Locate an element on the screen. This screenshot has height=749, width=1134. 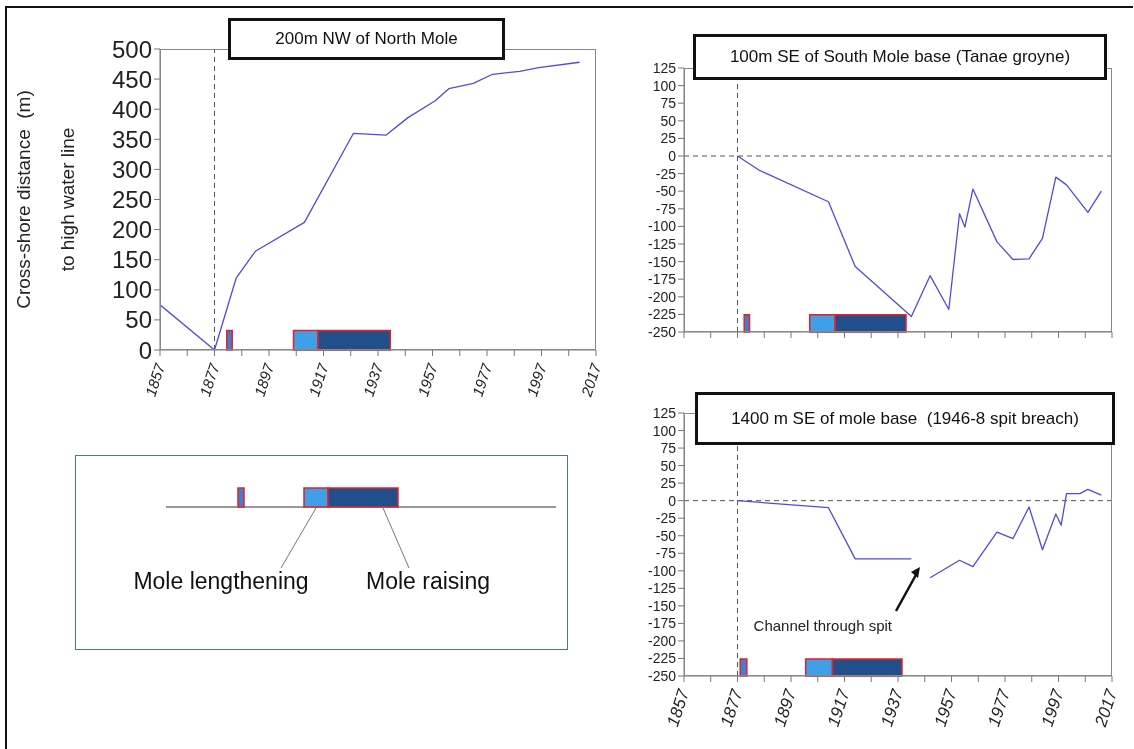
x-tick-label: 1857 is located at coordinates (678, 707).